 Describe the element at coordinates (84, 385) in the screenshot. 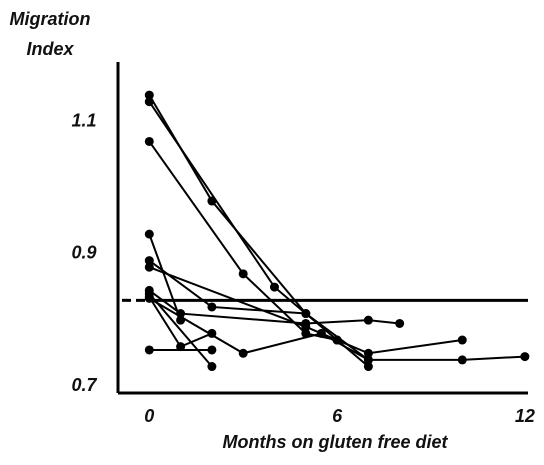

I see `y-tick-label: 0.7` at that location.